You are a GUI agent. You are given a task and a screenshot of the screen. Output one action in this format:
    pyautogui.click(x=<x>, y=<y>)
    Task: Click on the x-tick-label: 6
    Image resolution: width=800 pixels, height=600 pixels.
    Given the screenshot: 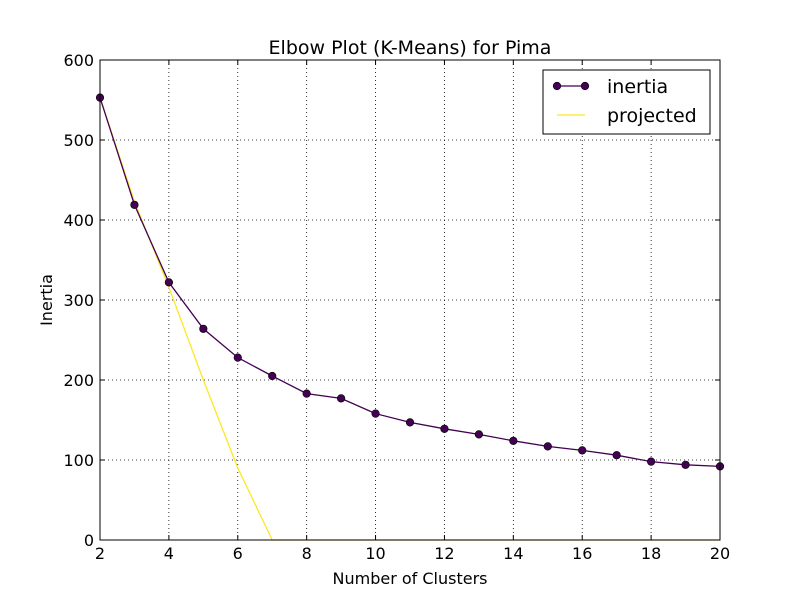 What is the action you would take?
    pyautogui.click(x=238, y=553)
    